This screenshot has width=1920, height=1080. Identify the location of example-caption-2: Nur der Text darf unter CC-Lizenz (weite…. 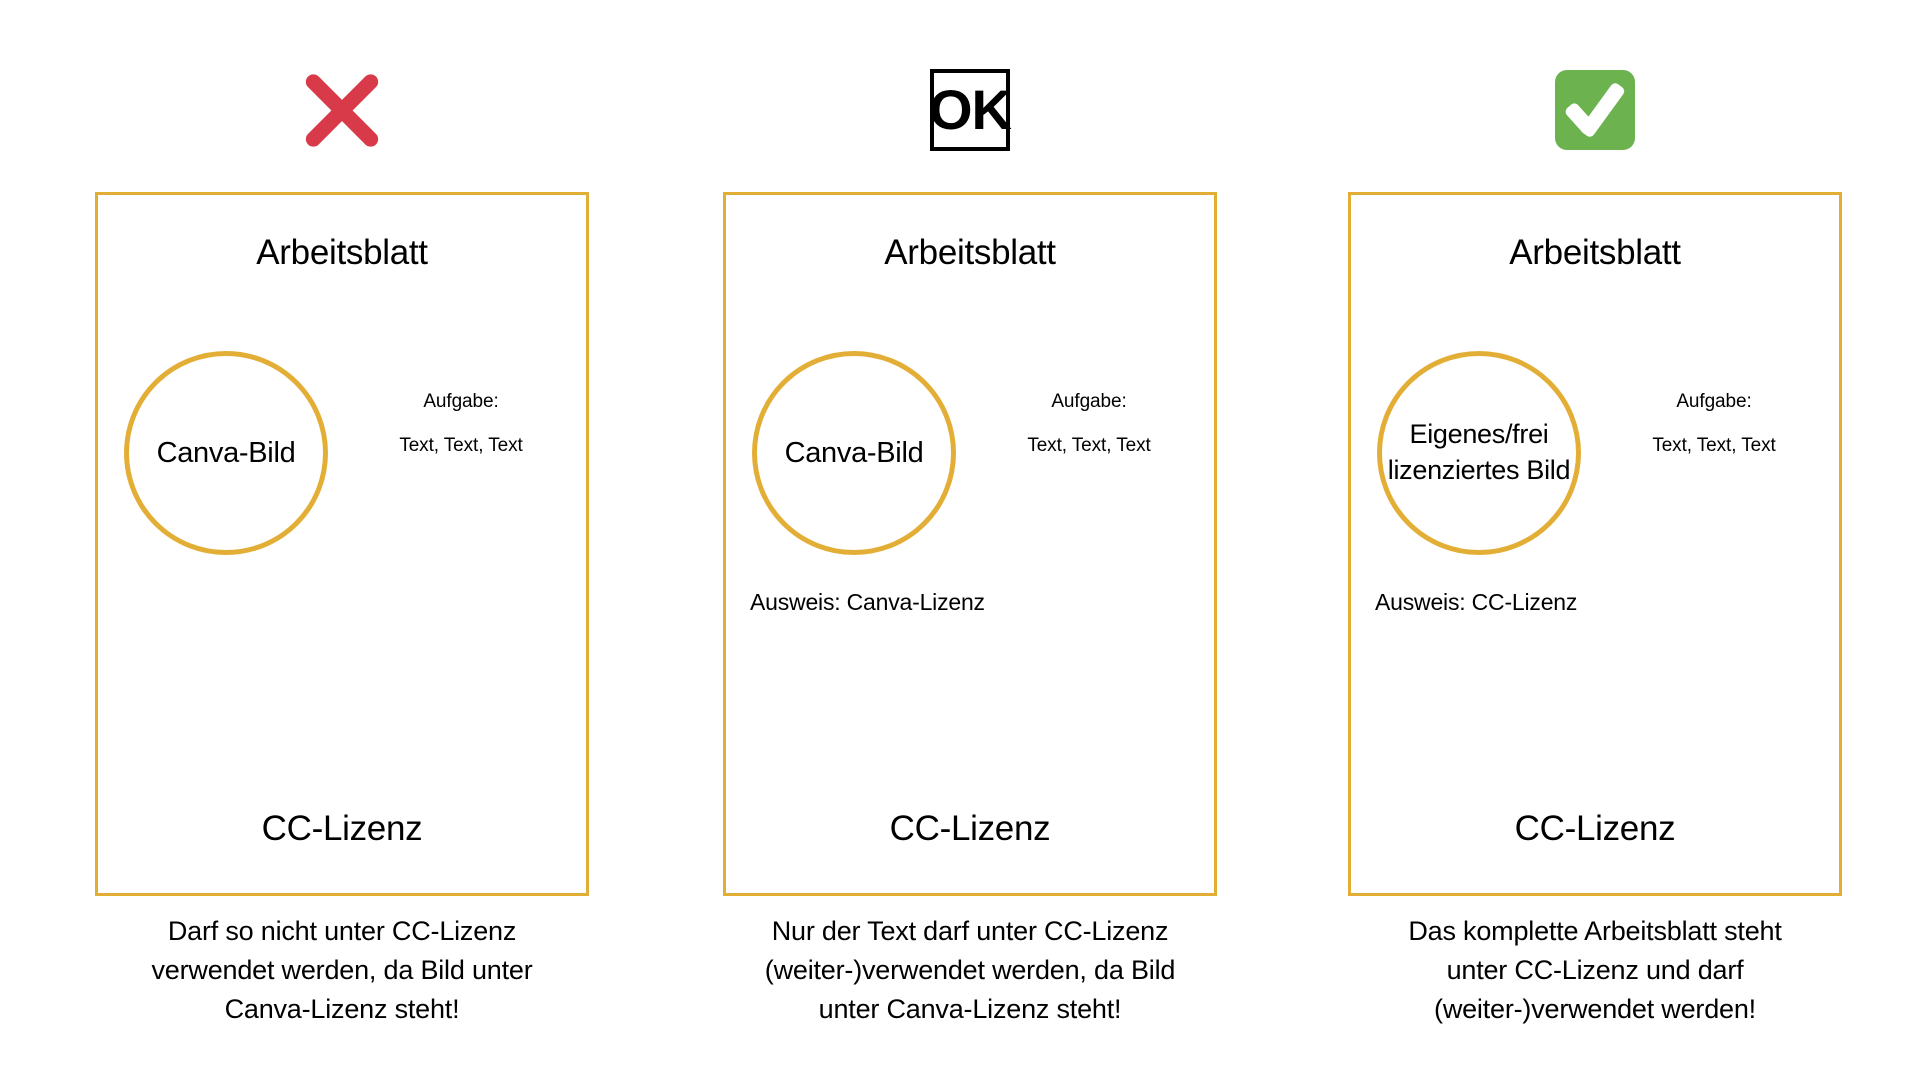
(970, 970).